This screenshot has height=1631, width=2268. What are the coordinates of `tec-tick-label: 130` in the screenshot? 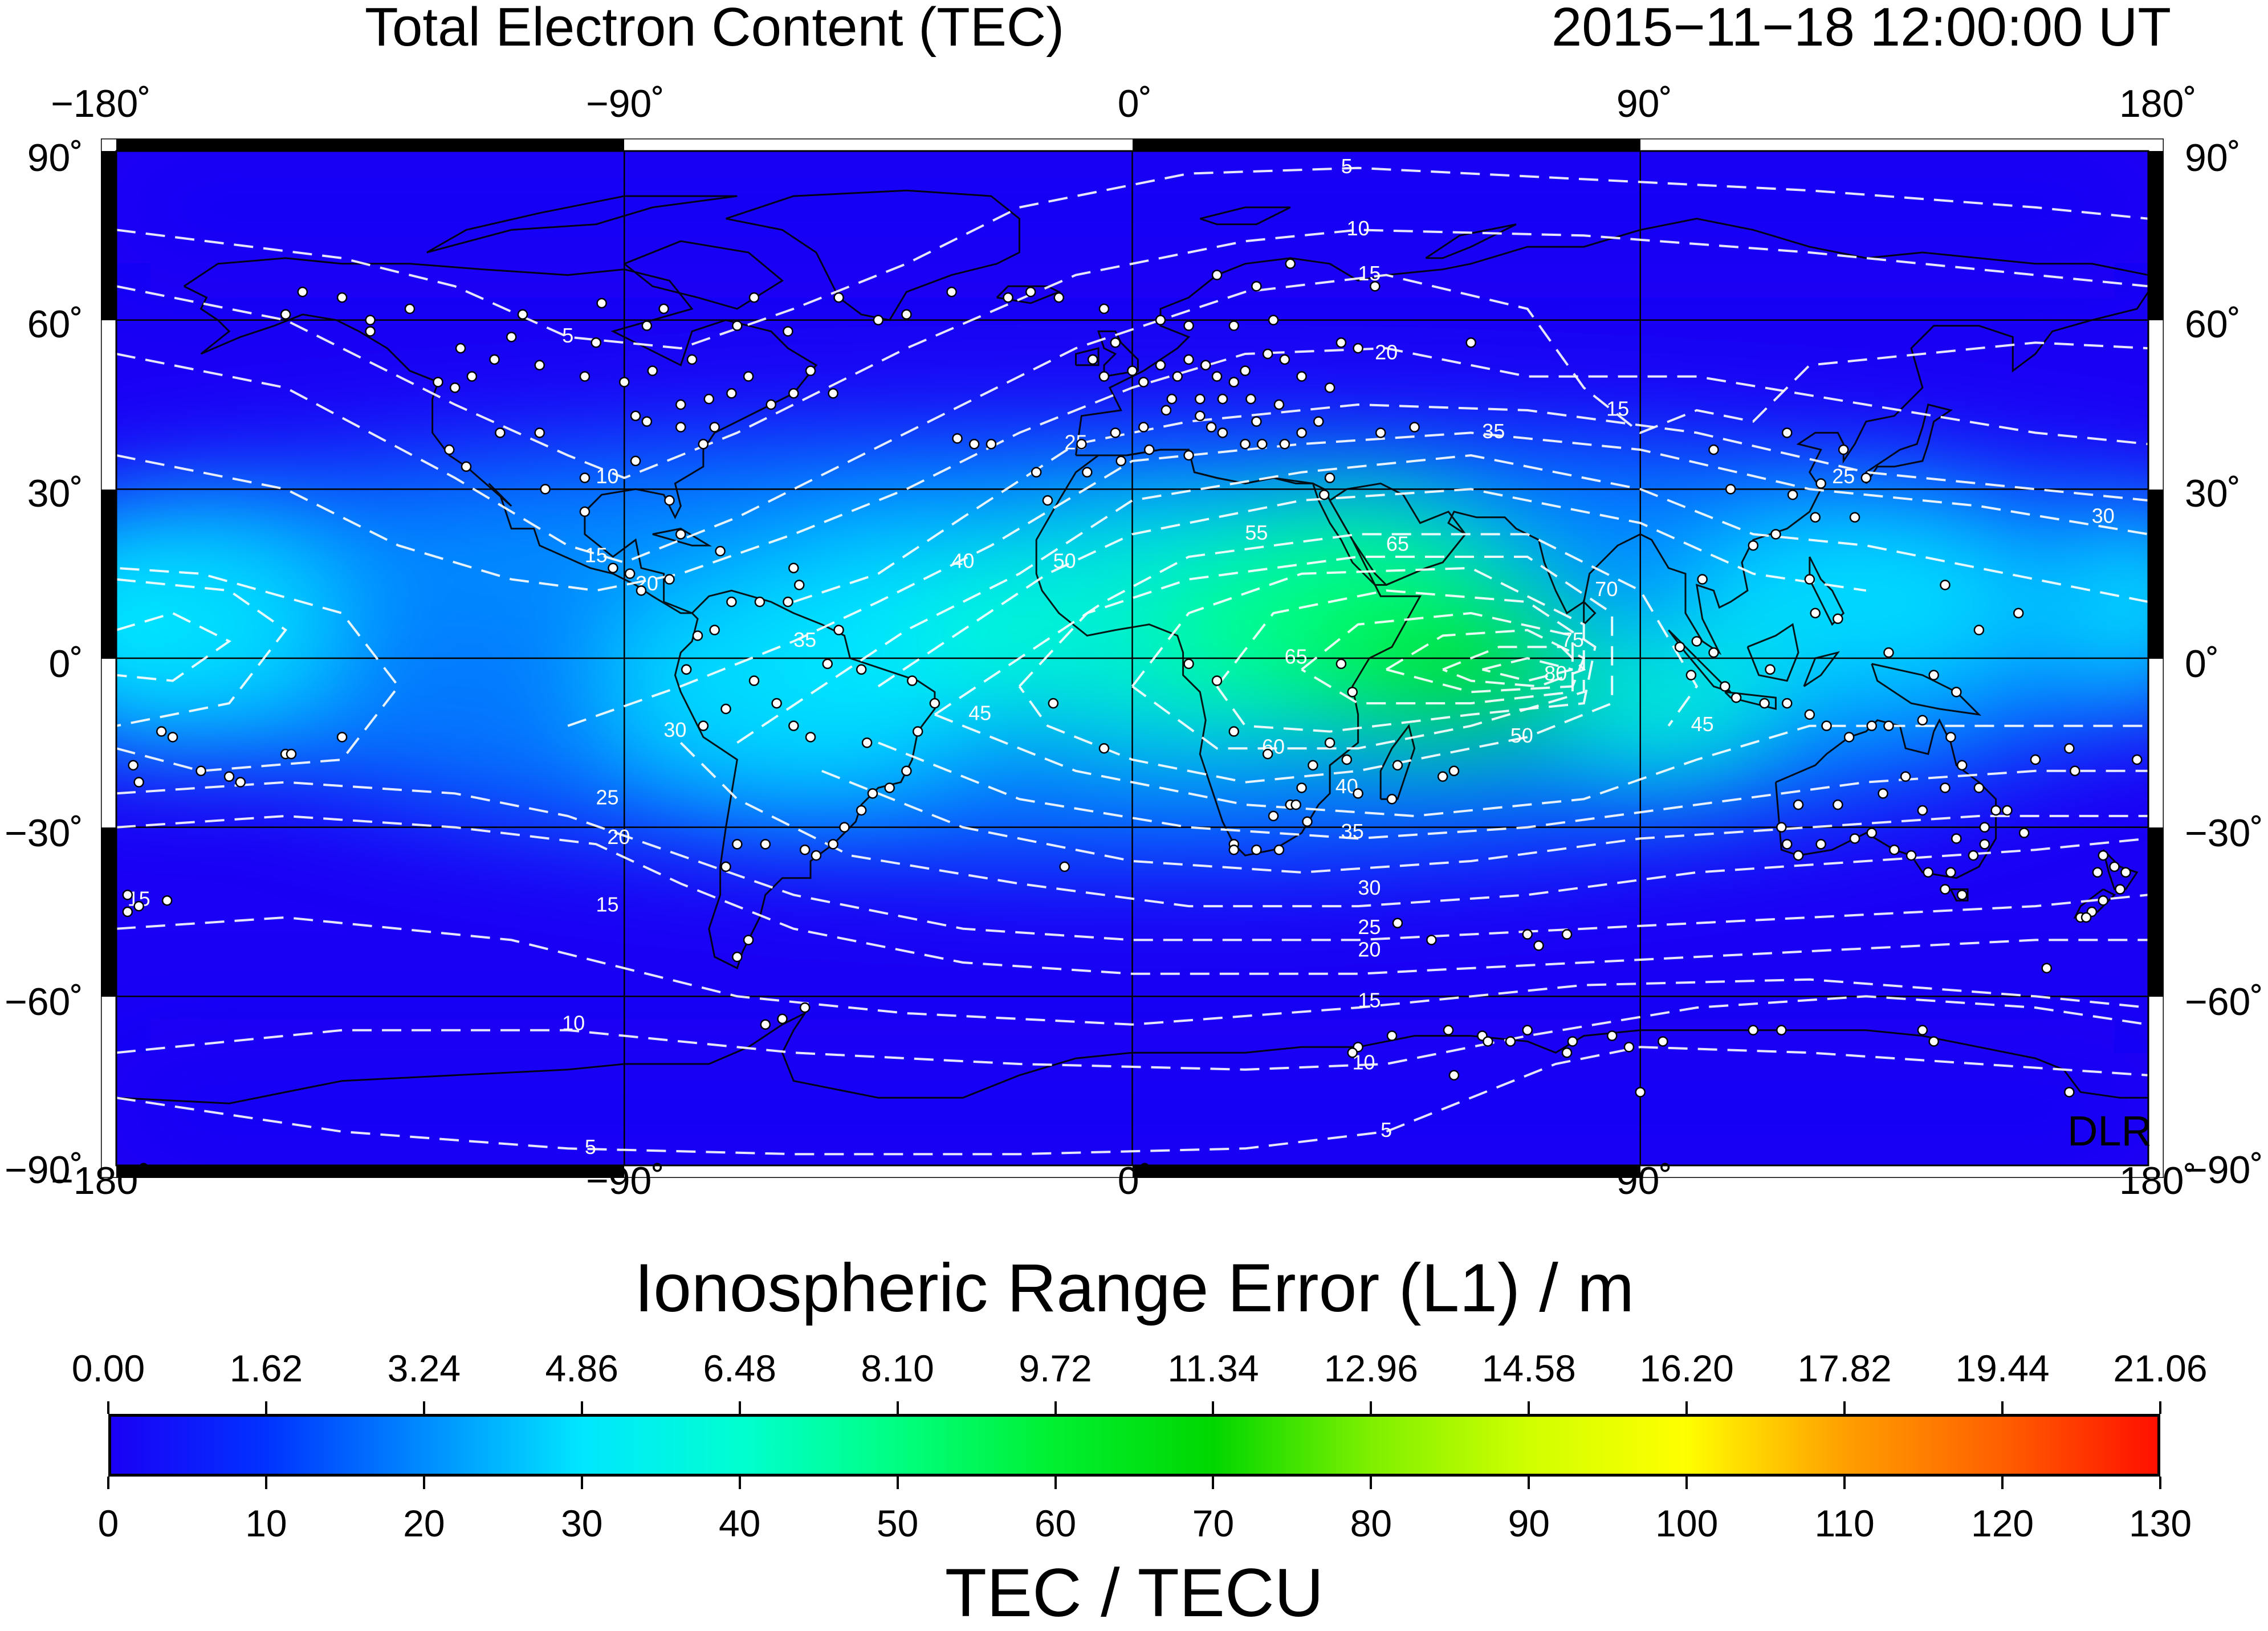 It's located at (2160, 1523).